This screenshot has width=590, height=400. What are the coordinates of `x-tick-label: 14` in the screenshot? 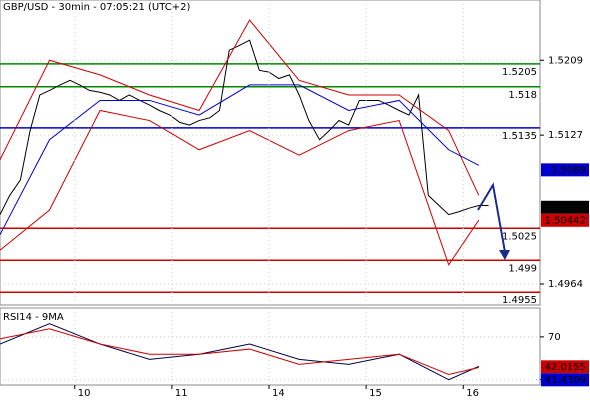 It's located at (278, 393).